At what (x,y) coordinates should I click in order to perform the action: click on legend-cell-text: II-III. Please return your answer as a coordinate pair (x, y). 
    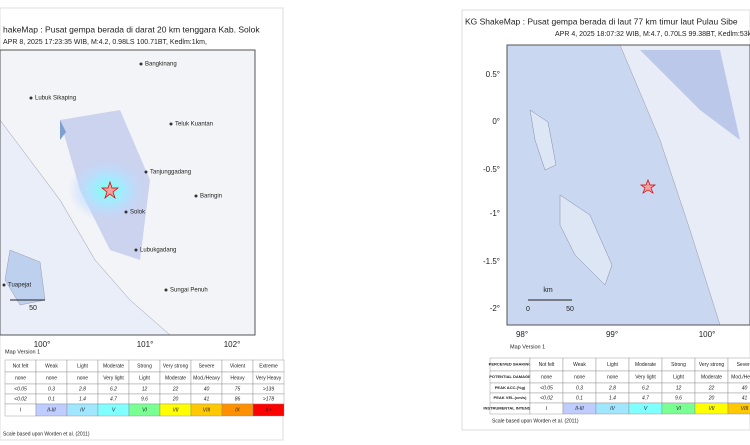
    Looking at the image, I should click on (51, 410).